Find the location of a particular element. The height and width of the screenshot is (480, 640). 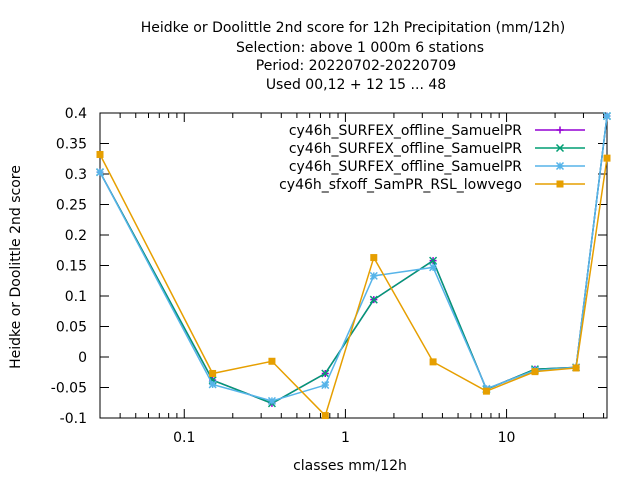

title-line-3: Period: 20220702-20220709 is located at coordinates (356, 66).